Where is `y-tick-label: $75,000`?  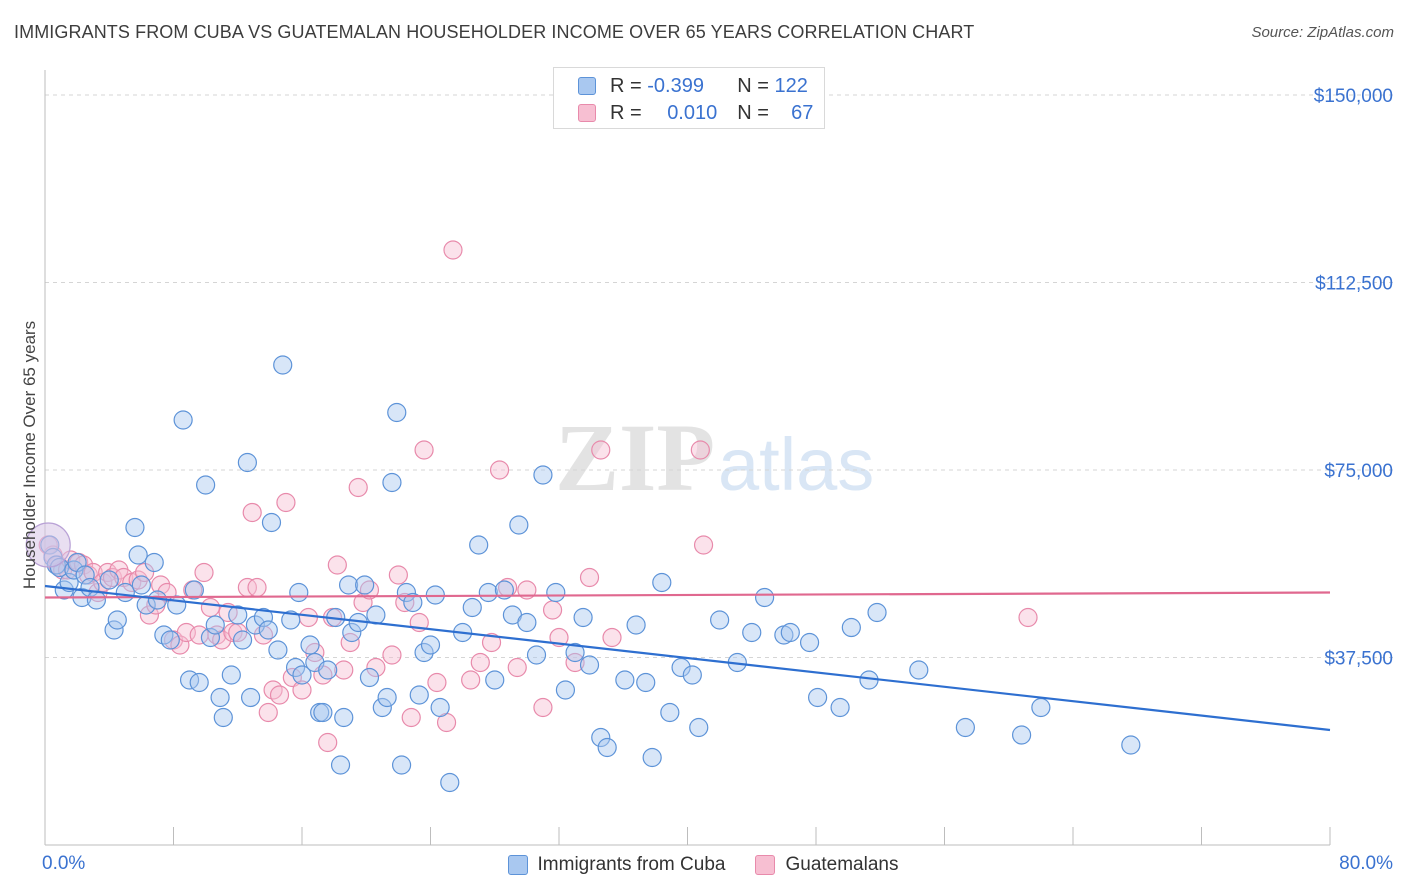 y-tick-label: $75,000 is located at coordinates (1358, 471).